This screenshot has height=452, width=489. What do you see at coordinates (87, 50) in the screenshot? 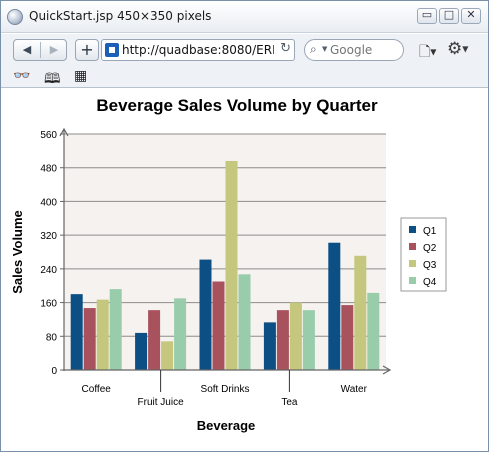
I see `new-tab-button: +` at bounding box center [87, 50].